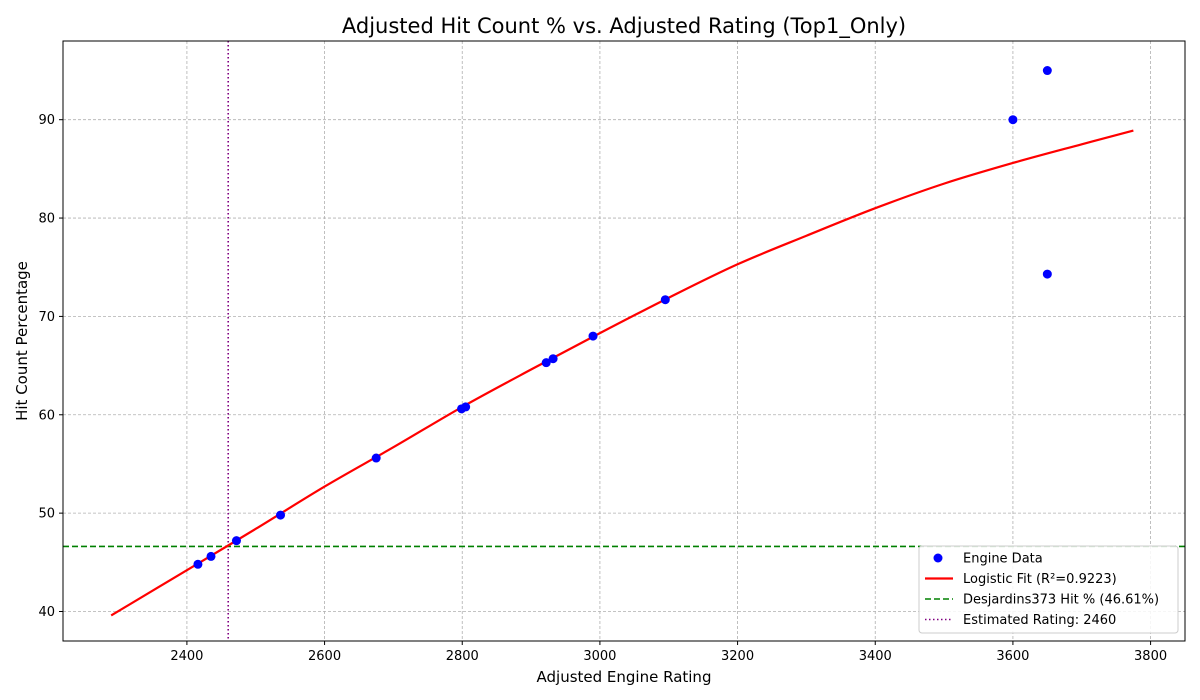  I want to click on x-tick-label: 3600, so click(1012, 656).